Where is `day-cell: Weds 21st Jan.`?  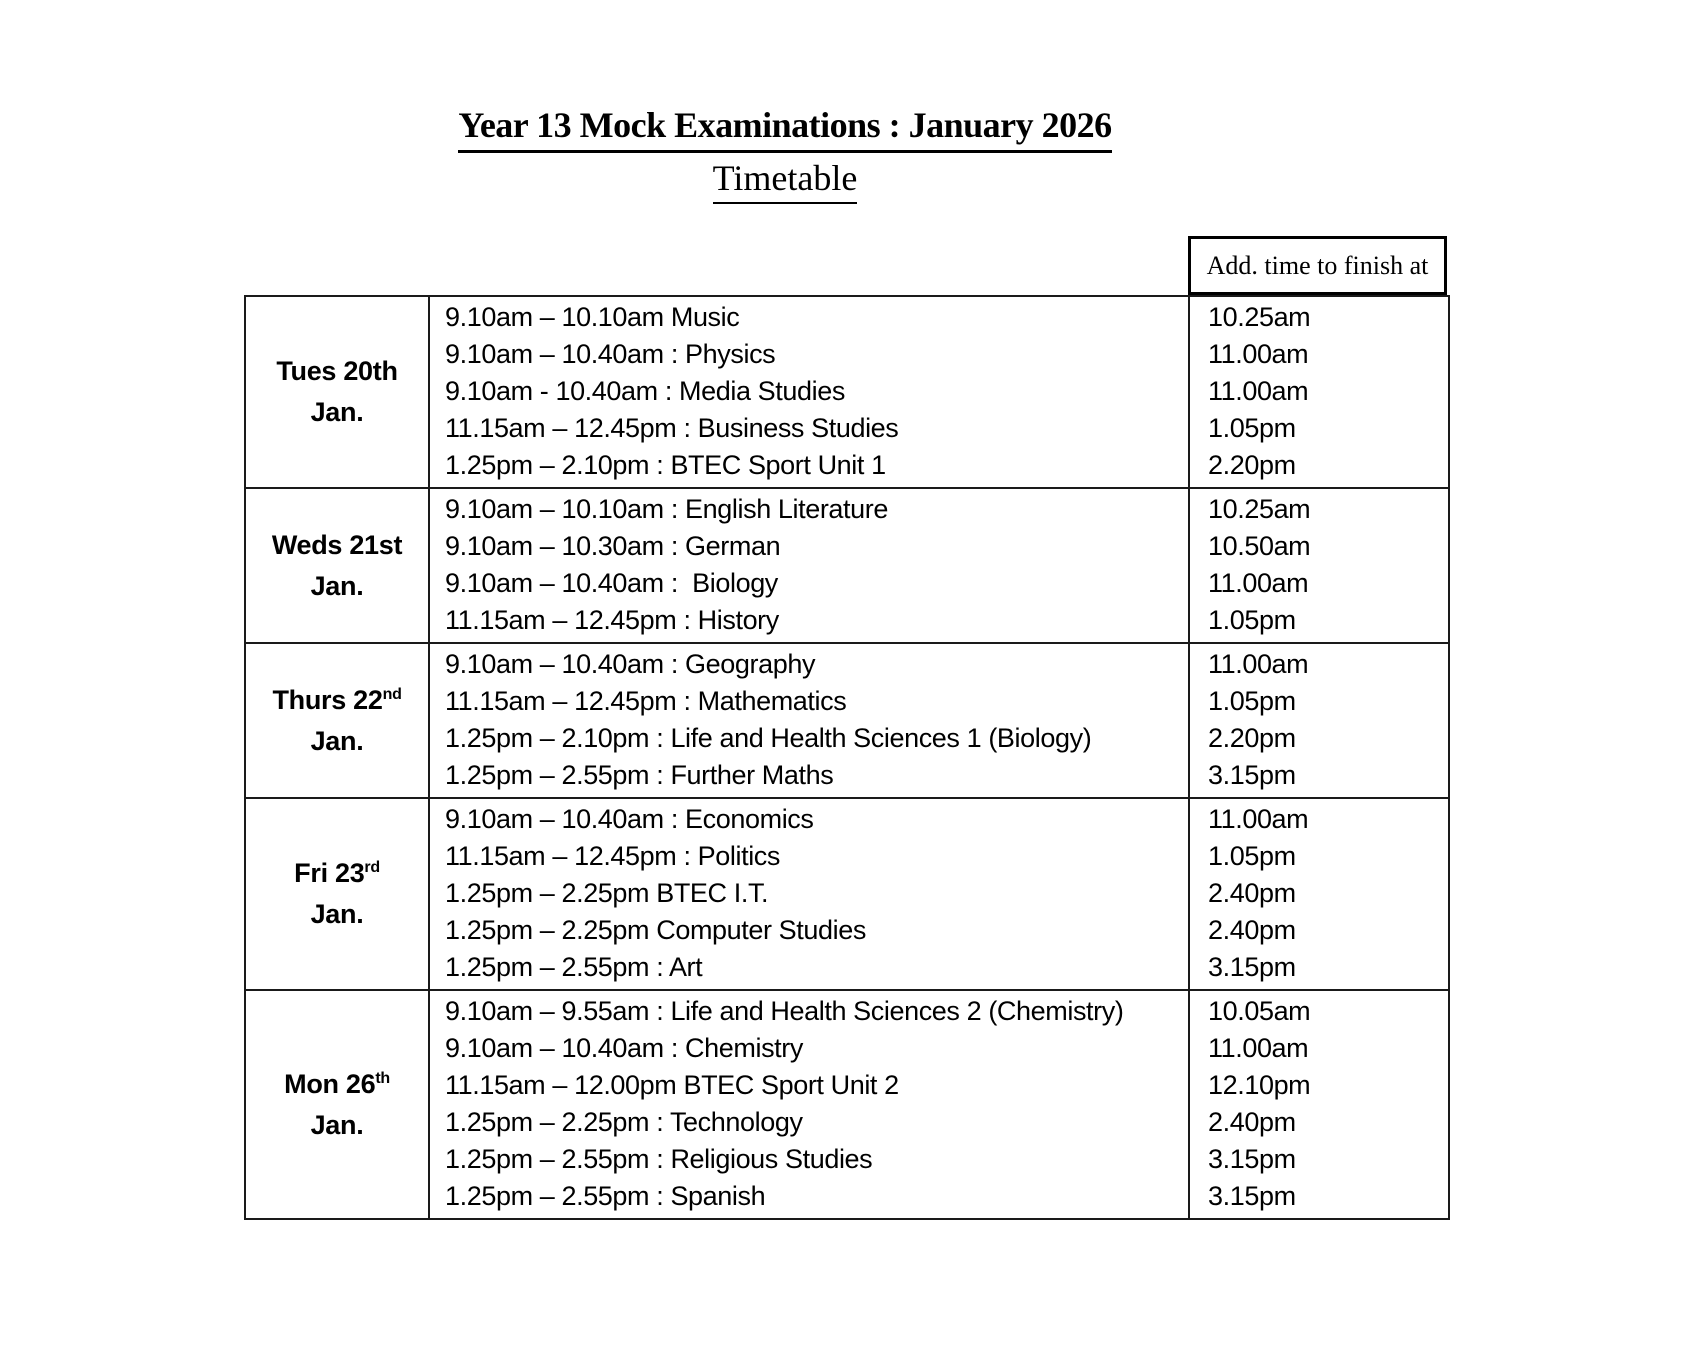 day-cell: Weds 21st Jan. is located at coordinates (337, 565).